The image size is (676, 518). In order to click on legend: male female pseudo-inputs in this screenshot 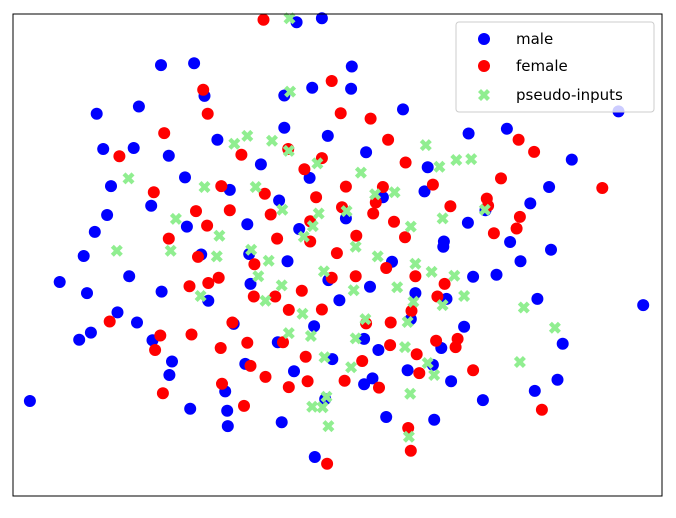, I will do `click(555, 67)`.